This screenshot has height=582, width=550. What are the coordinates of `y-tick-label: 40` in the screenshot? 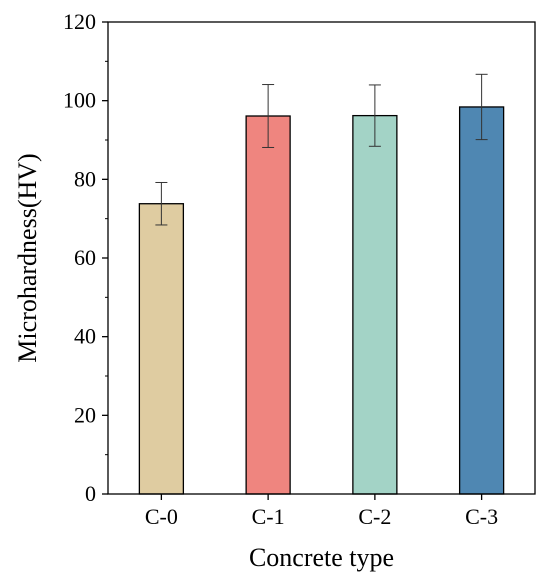 It's located at (85, 336).